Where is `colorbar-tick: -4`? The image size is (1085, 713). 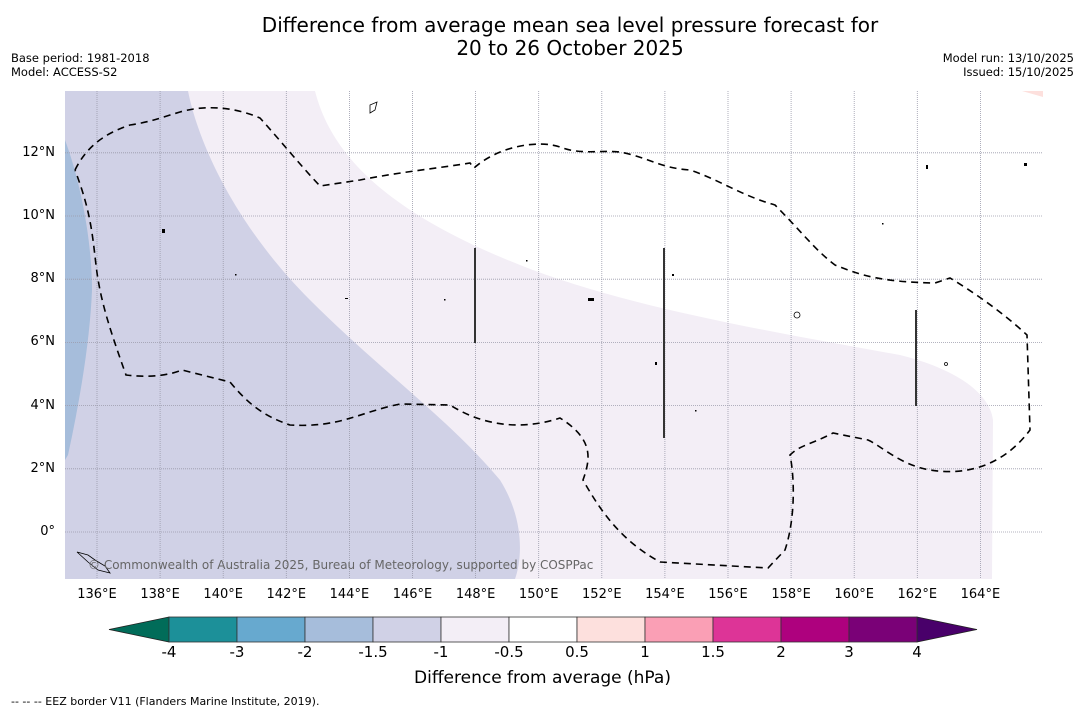 colorbar-tick: -4 is located at coordinates (169, 652).